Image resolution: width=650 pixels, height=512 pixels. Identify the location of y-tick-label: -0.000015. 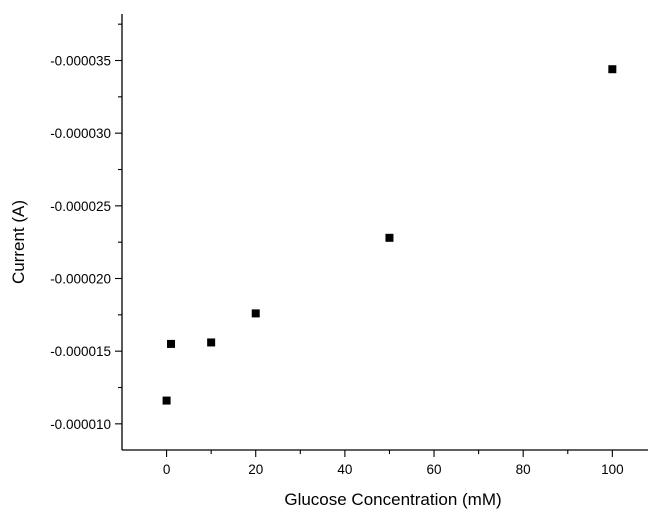
(80, 351).